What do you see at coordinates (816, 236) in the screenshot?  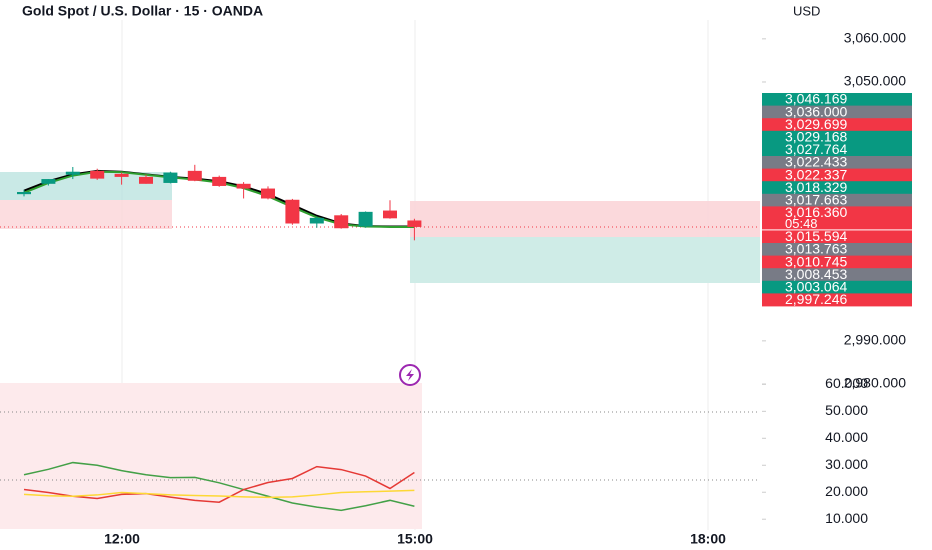 I see `price-badge-label: 3,015.594` at bounding box center [816, 236].